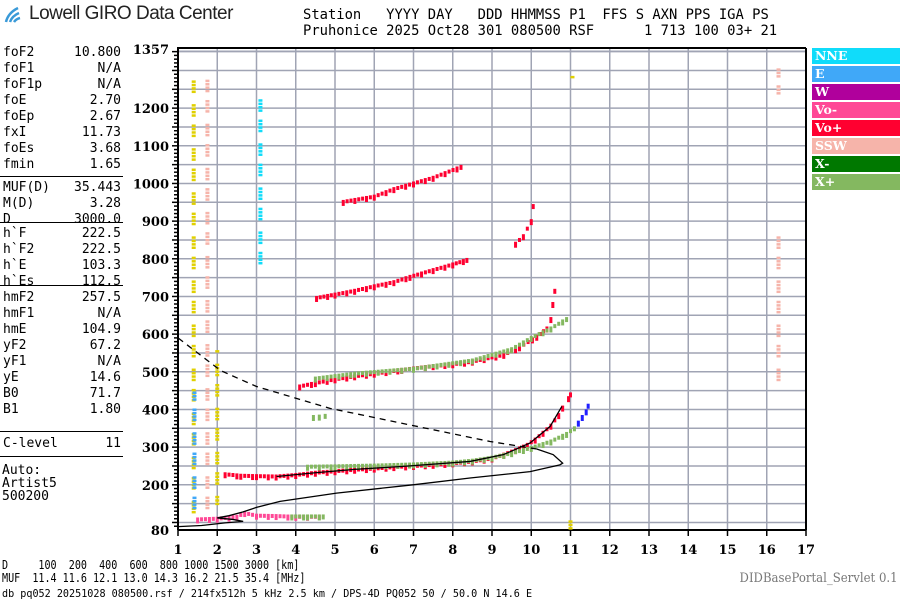 Image resolution: width=900 pixels, height=600 pixels. What do you see at coordinates (109, 84) in the screenshot?
I see `param-value: N/A` at bounding box center [109, 84].